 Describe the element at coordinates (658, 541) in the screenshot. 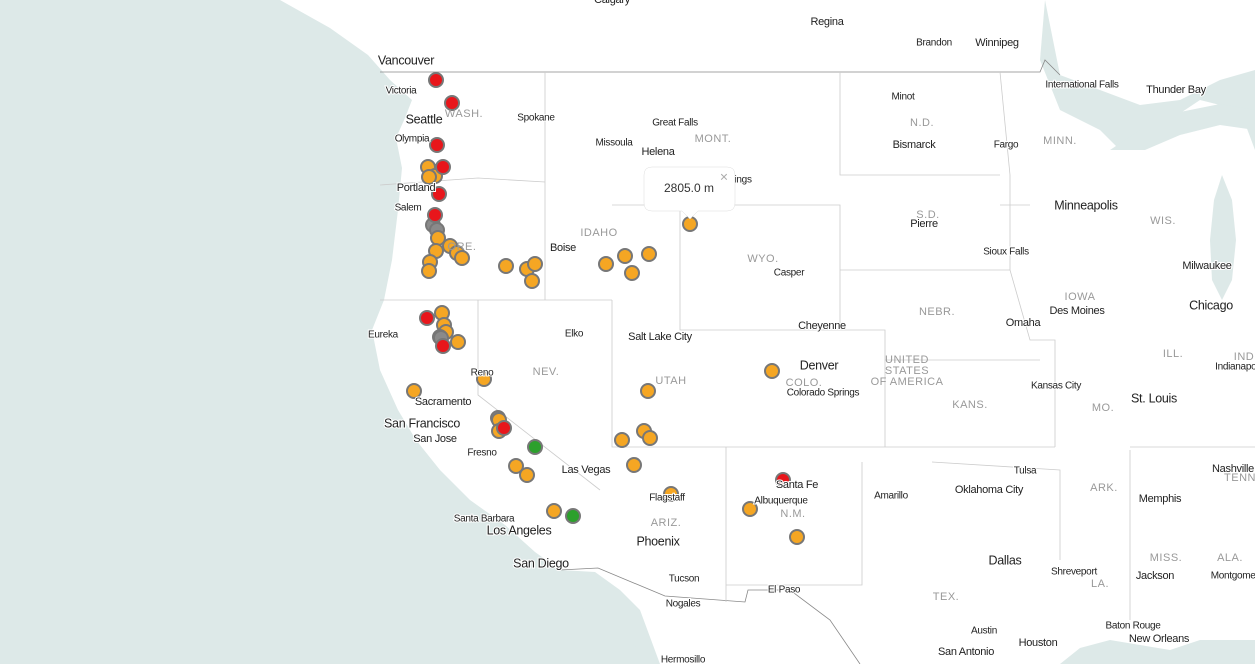

I see `city-label: Phoenix` at that location.